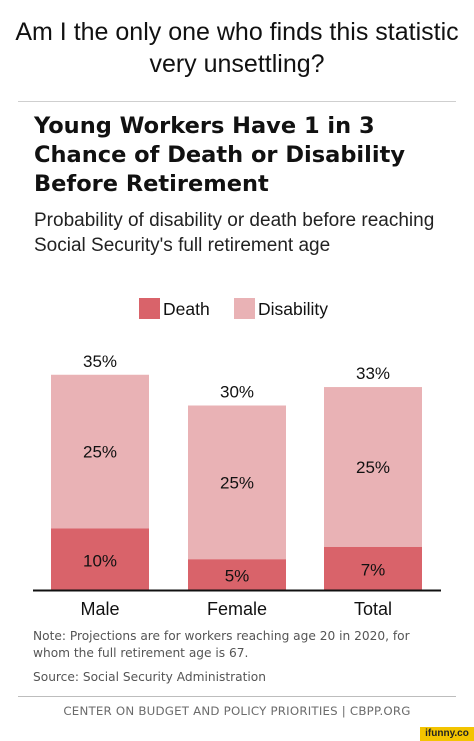 Image resolution: width=474 pixels, height=741 pixels. What do you see at coordinates (237, 101) in the screenshot?
I see `top-divider` at bounding box center [237, 101].